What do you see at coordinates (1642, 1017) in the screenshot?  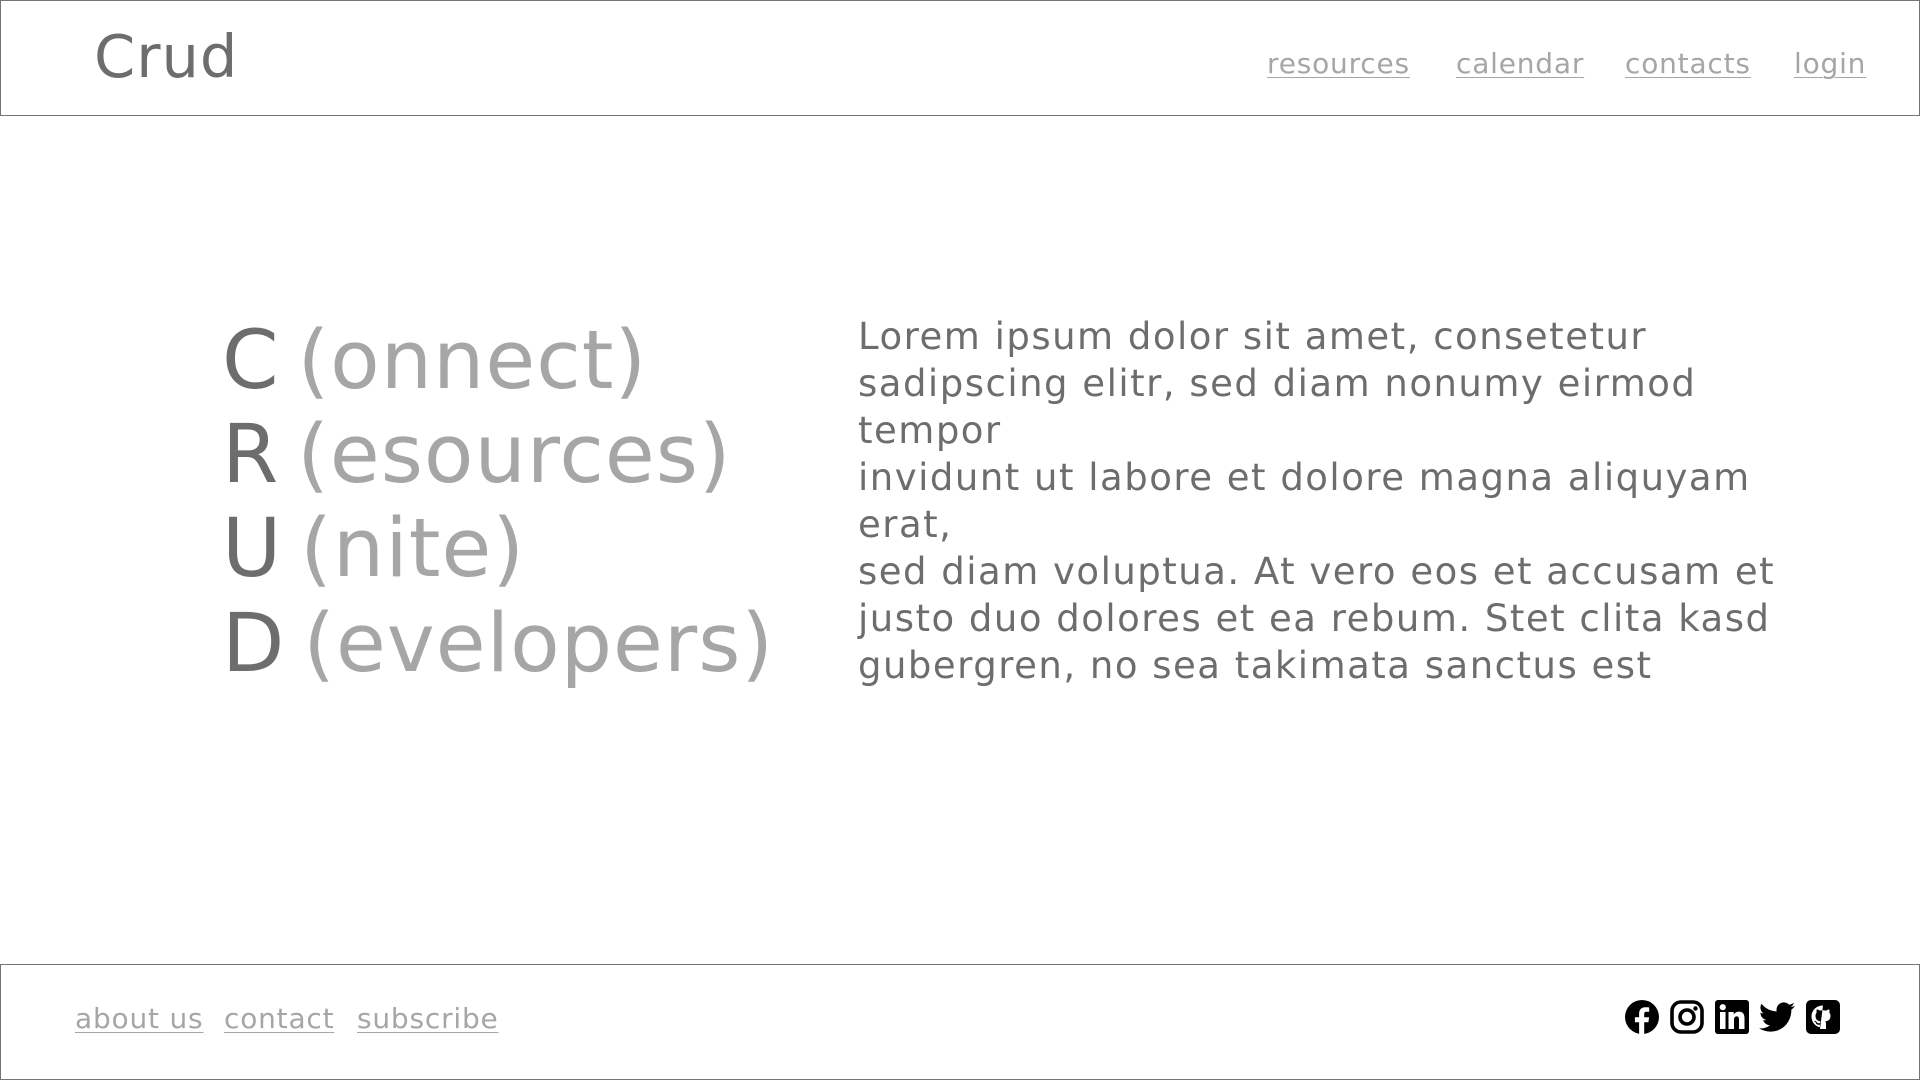 I see `facebook-icon` at bounding box center [1642, 1017].